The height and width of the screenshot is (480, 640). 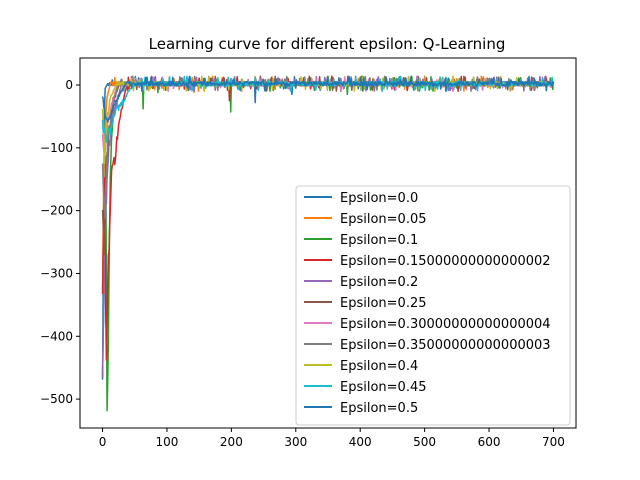 I want to click on x-axis: 0 100 200 300 400 500 600 700, so click(x=332, y=438).